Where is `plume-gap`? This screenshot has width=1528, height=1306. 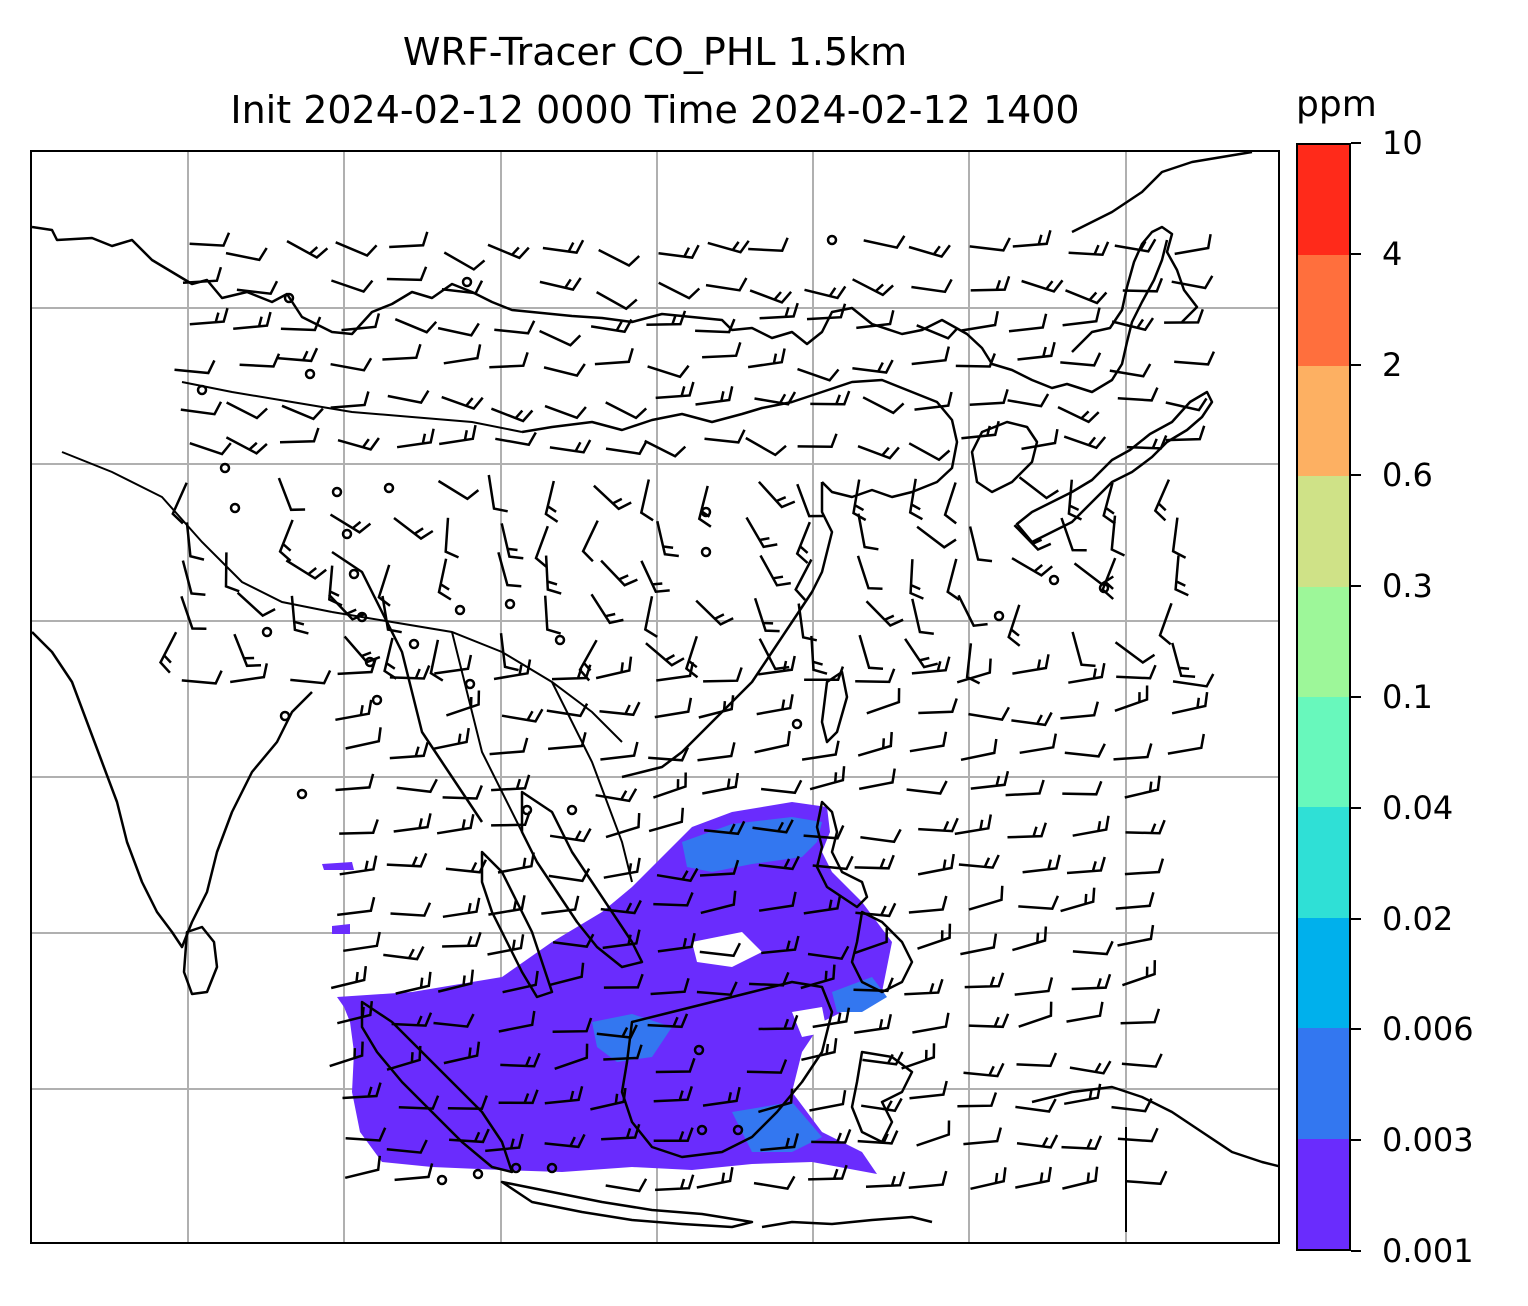 plume-gap is located at coordinates (727, 949).